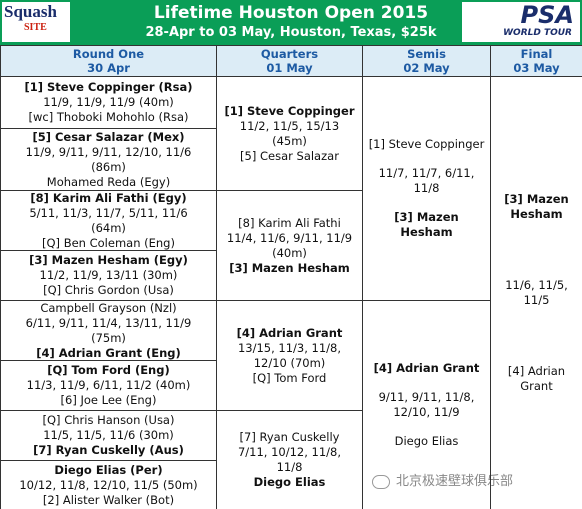 This screenshot has width=582, height=509. Describe the element at coordinates (289, 347) in the screenshot. I see `match-line: 13/15, 11/3, 11/8,` at that location.